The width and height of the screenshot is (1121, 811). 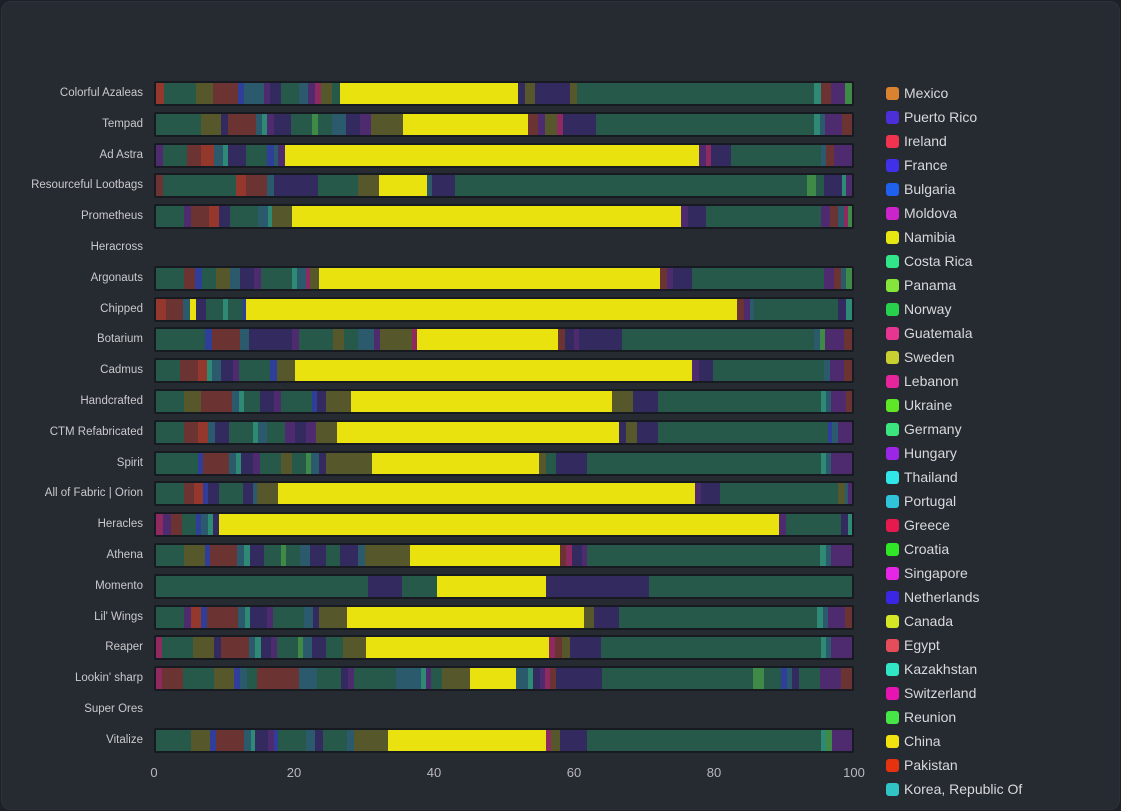 I want to click on legend-item: Egypt, so click(x=954, y=645).